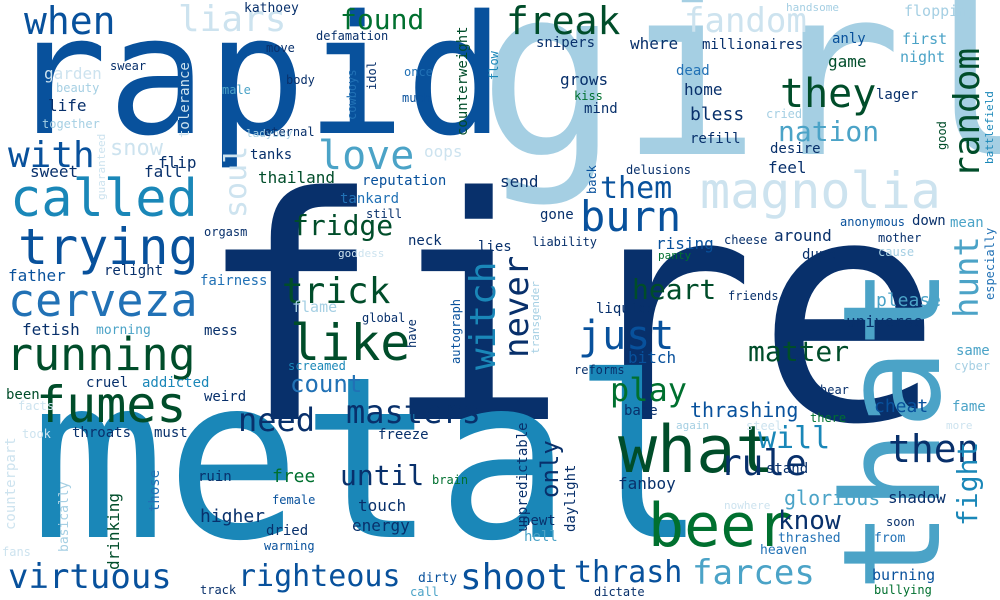 Image resolution: width=1000 pixels, height=600 pixels. Describe the element at coordinates (539, 521) in the screenshot. I see `word: newt` at that location.